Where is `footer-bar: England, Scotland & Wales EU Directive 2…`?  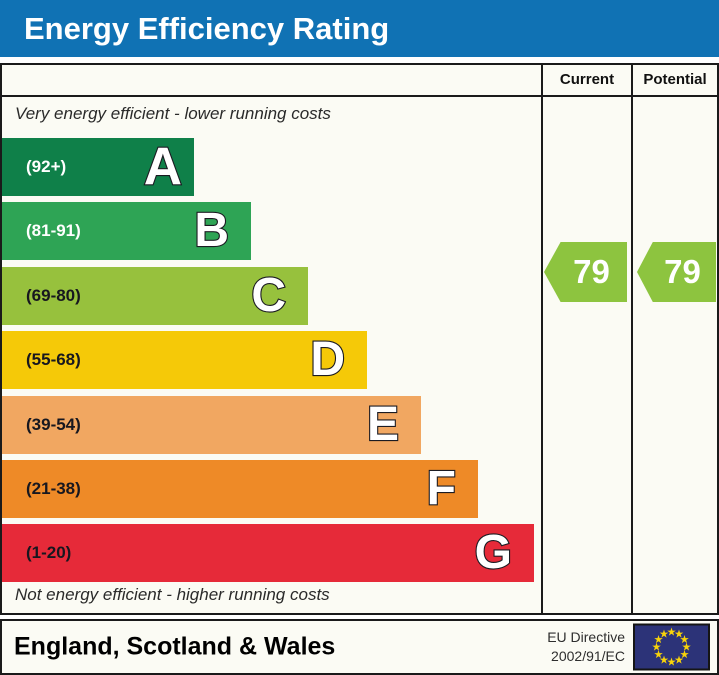
footer-bar: England, Scotland & Wales EU Directive 2… is located at coordinates (359, 647).